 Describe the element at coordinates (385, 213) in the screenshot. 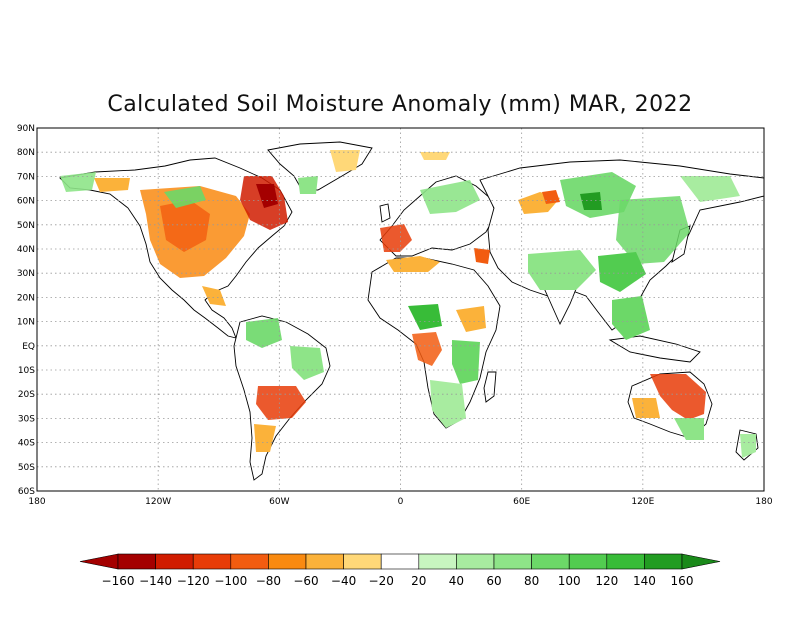

I see `uk` at that location.